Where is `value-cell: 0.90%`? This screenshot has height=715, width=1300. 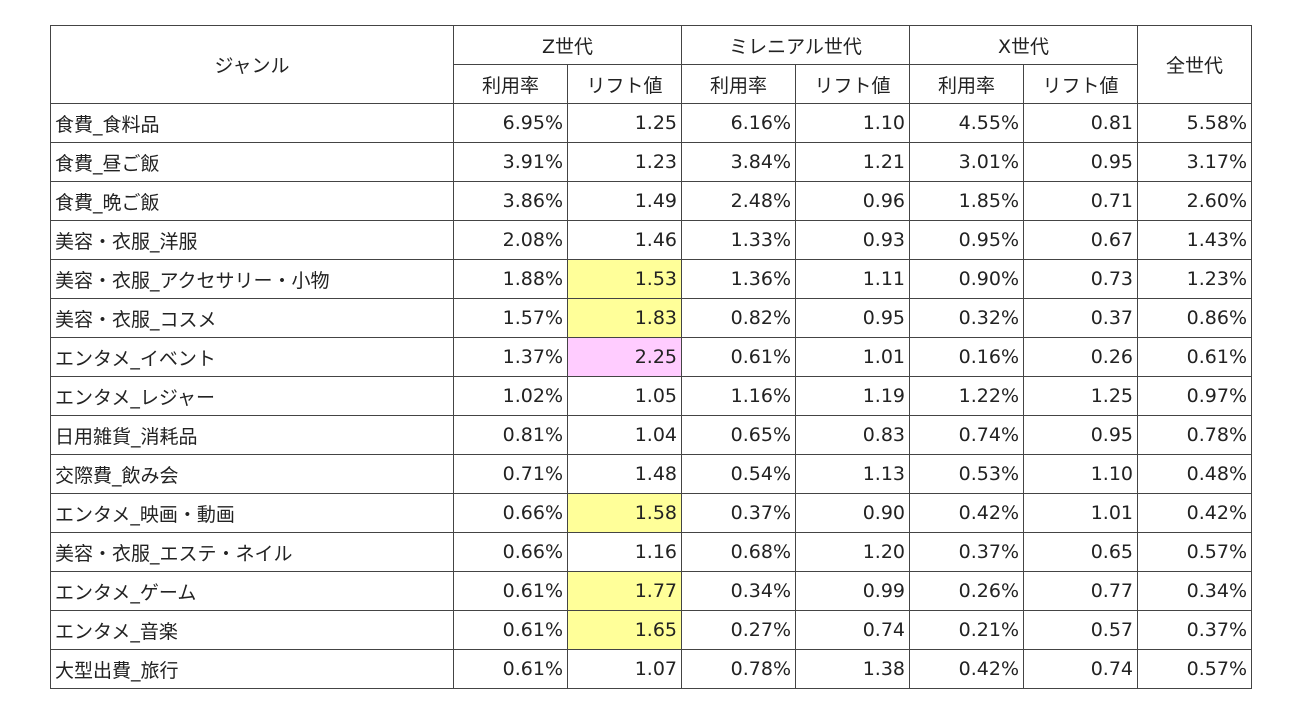 value-cell: 0.90% is located at coordinates (966, 279).